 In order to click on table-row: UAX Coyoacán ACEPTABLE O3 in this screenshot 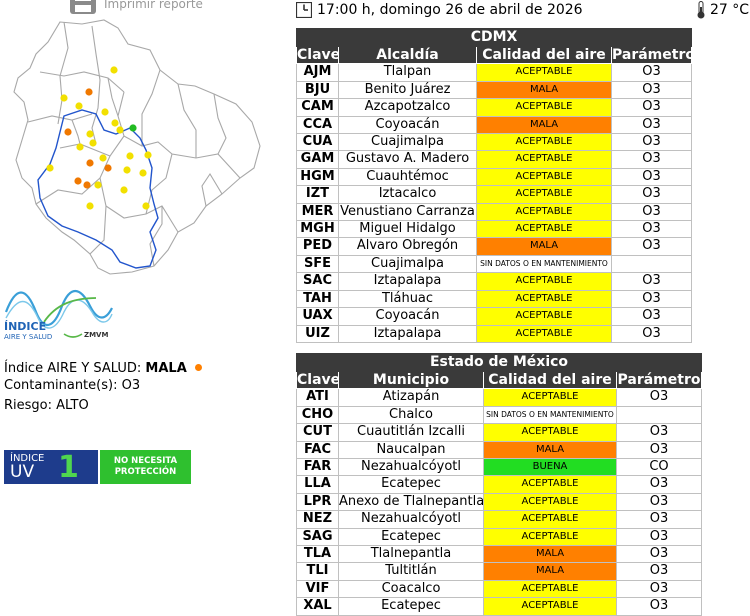, I will do `click(494, 316)`.